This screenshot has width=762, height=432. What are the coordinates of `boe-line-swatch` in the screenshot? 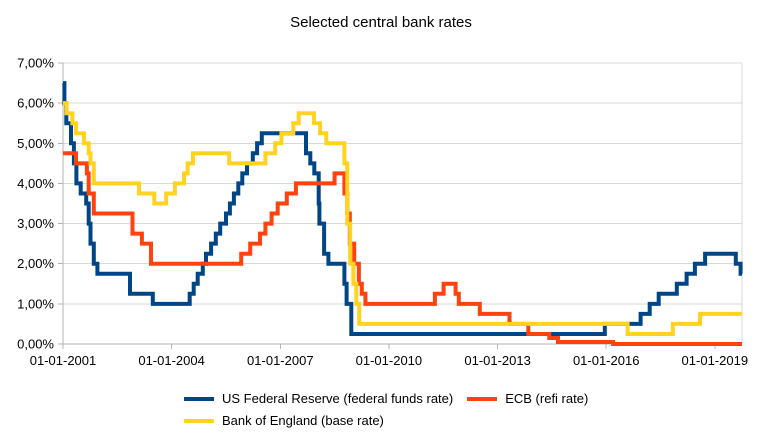 It's located at (199, 421).